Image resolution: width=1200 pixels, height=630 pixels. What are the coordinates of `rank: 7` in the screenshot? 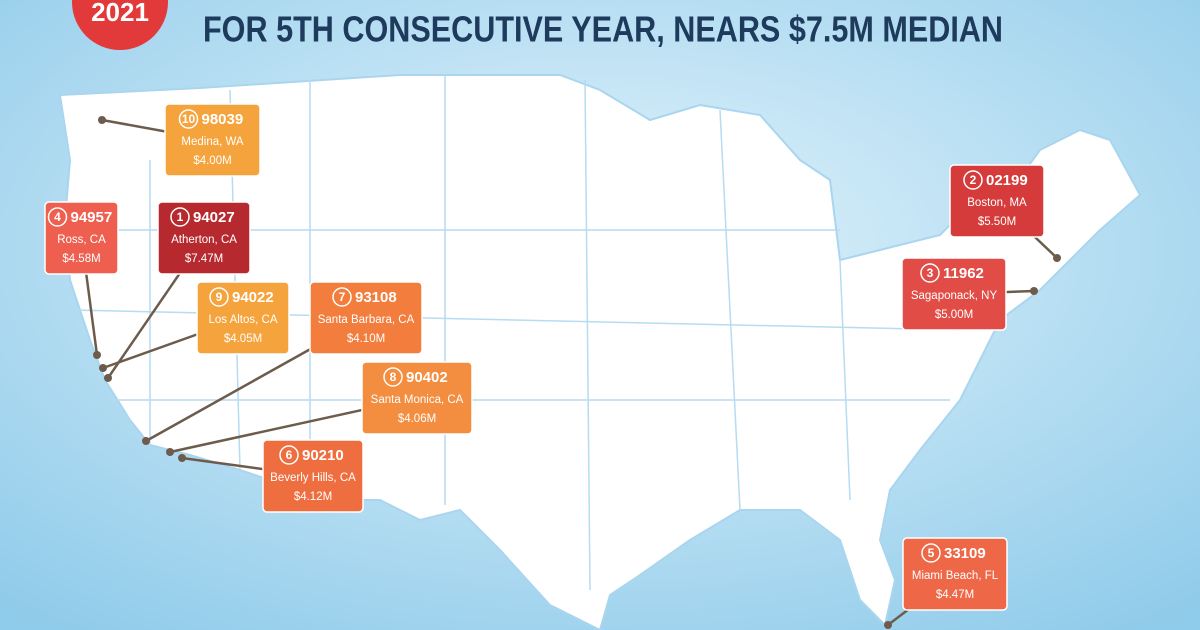 It's located at (342, 297).